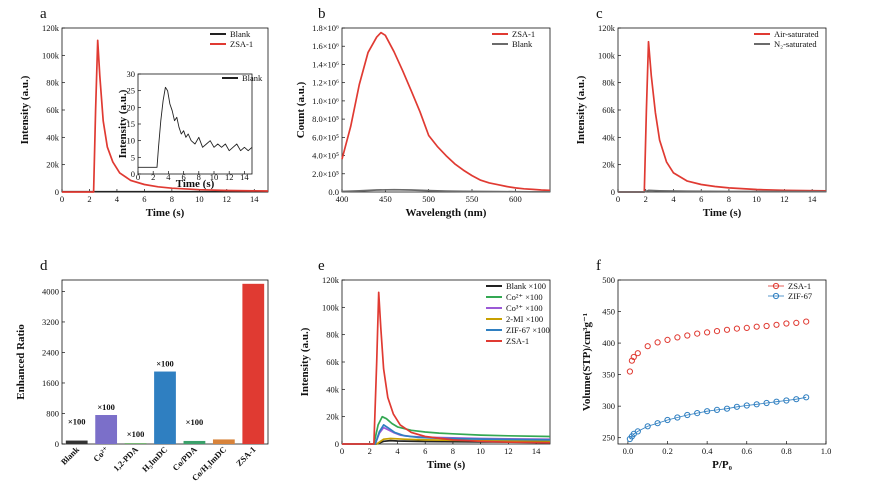 This screenshot has height=484, width=870. What do you see at coordinates (333, 192) in the screenshot?
I see `y-tick-label: 0.0` at bounding box center [333, 192].